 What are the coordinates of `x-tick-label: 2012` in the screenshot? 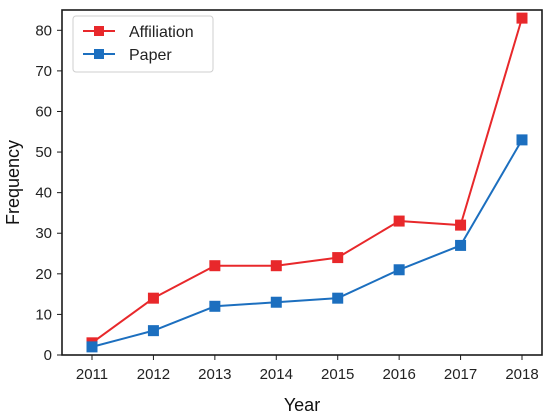 It's located at (153, 374).